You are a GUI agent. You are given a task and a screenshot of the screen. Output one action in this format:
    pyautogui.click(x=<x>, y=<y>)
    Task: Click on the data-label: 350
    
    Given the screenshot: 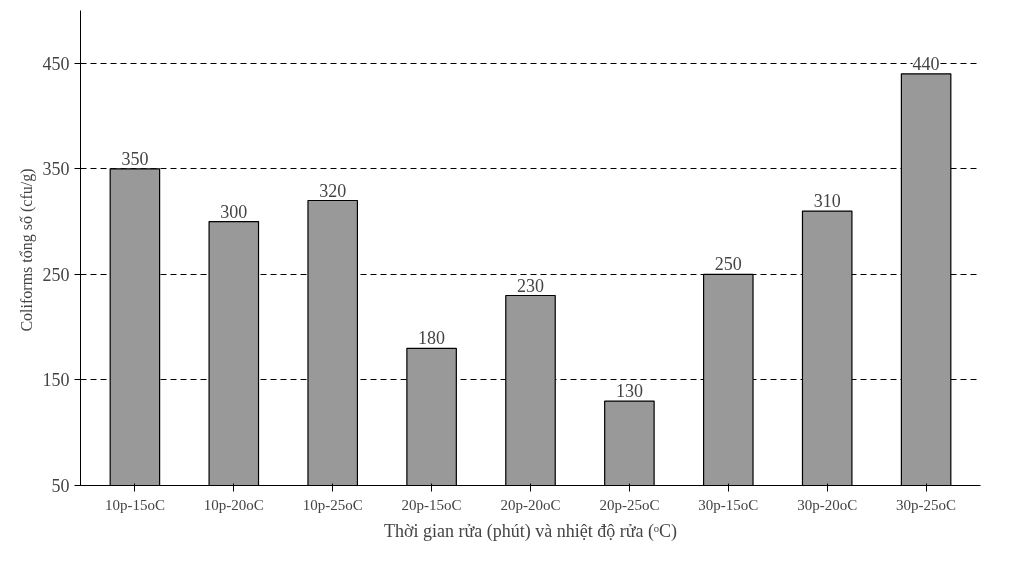 What is the action you would take?
    pyautogui.click(x=135, y=158)
    